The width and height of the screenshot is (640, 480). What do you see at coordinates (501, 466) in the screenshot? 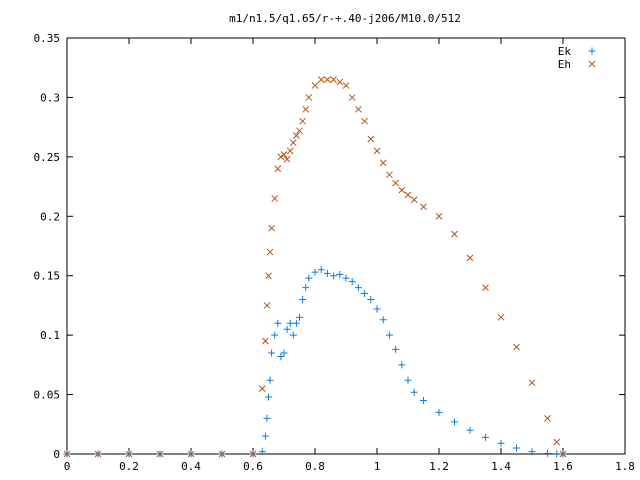
I see `x-tick-label: 1.4` at bounding box center [501, 466].